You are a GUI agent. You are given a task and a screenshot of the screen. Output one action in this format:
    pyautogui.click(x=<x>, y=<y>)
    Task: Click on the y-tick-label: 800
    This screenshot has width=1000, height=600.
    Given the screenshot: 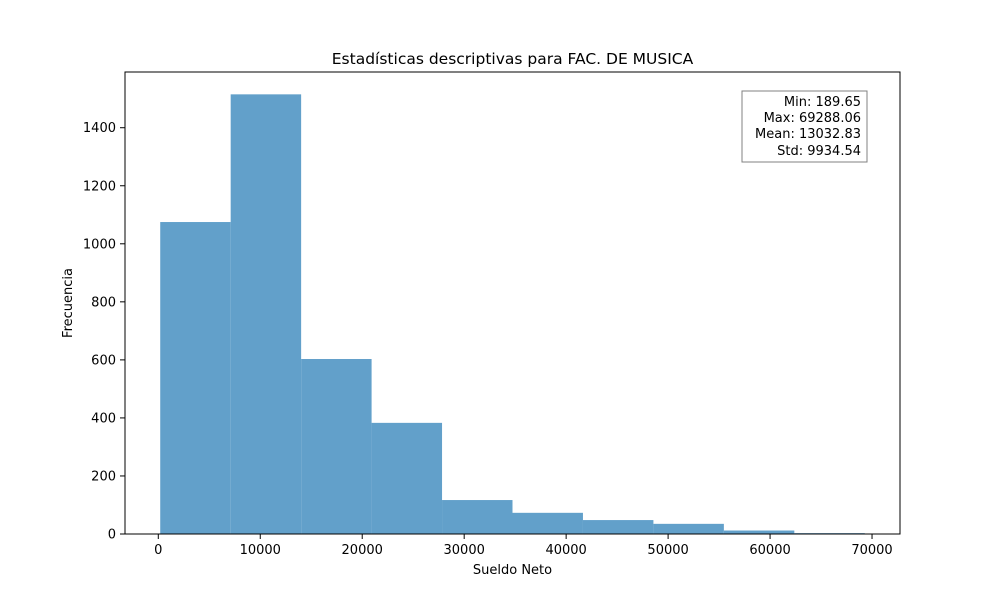 What is the action you would take?
    pyautogui.click(x=103, y=302)
    